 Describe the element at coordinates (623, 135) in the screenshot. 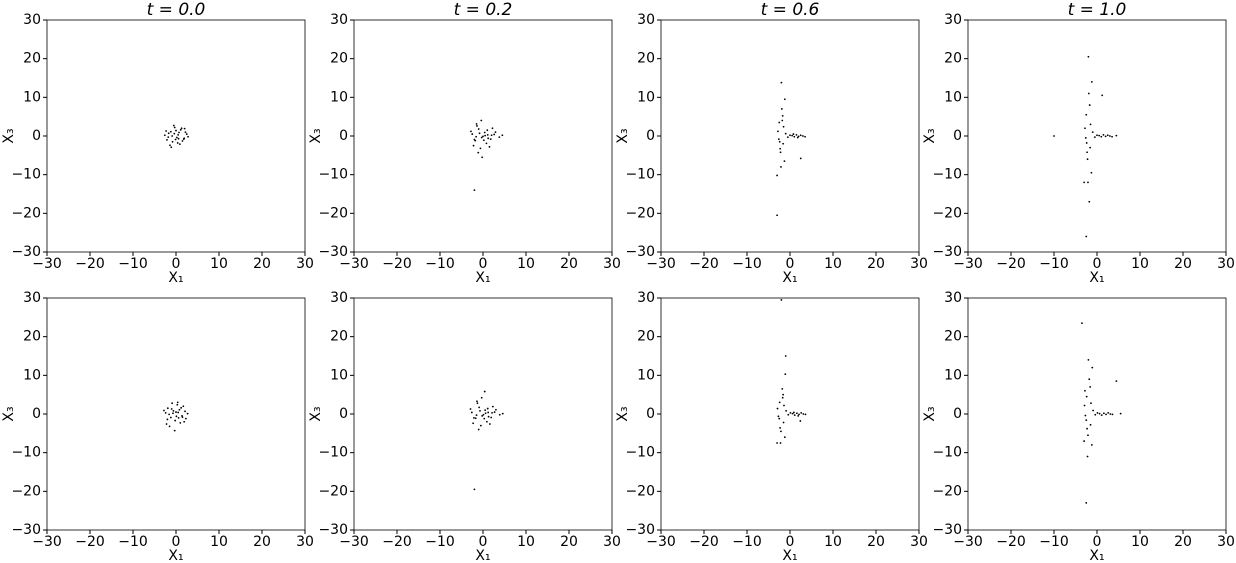

I see `y-axis-label: X₃` at that location.